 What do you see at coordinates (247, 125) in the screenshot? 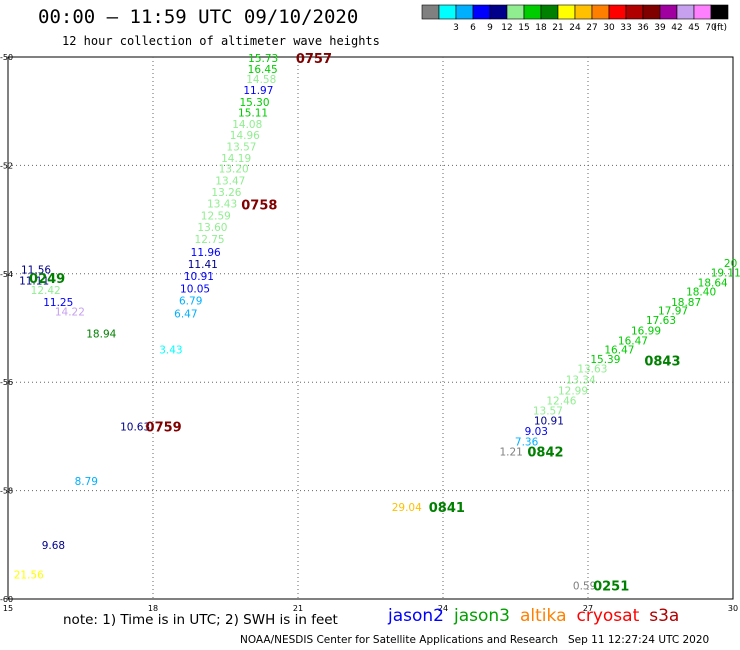
I see `wave-height-label: 14.08` at bounding box center [247, 125].